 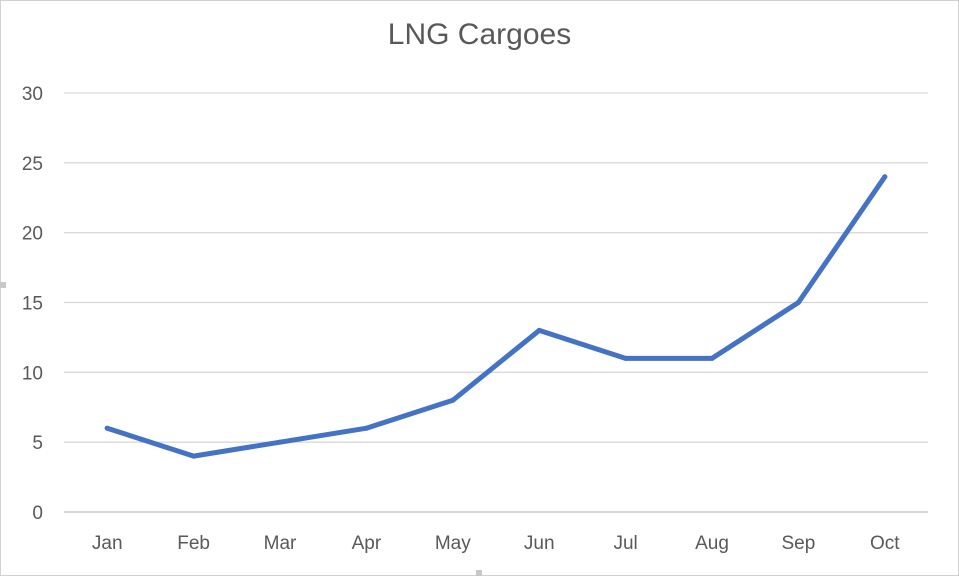 I want to click on y-tick-label: 25, so click(x=32, y=164).